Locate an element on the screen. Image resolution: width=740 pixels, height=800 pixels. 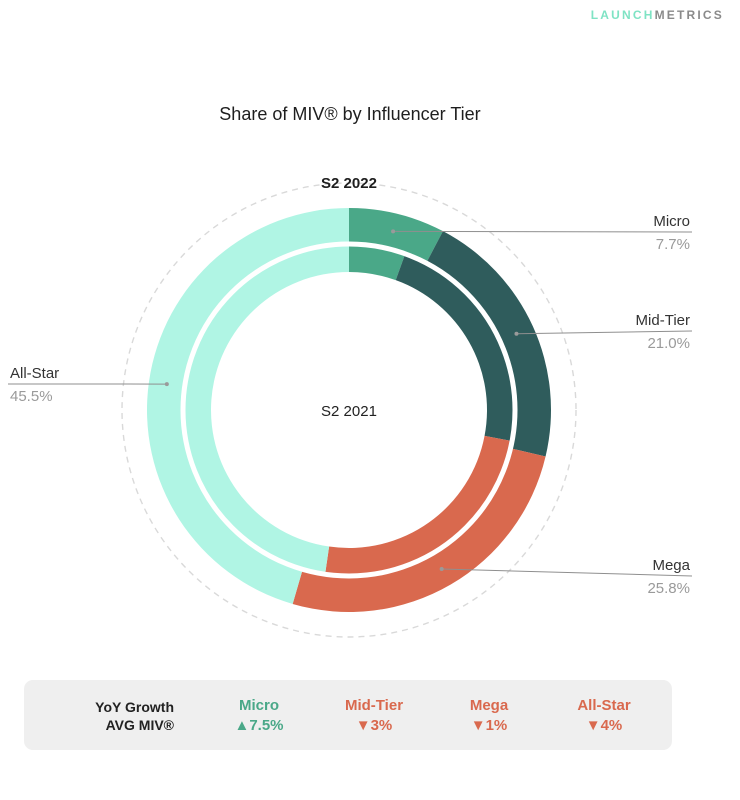
brand-part2: METRICS is located at coordinates (689, 15).